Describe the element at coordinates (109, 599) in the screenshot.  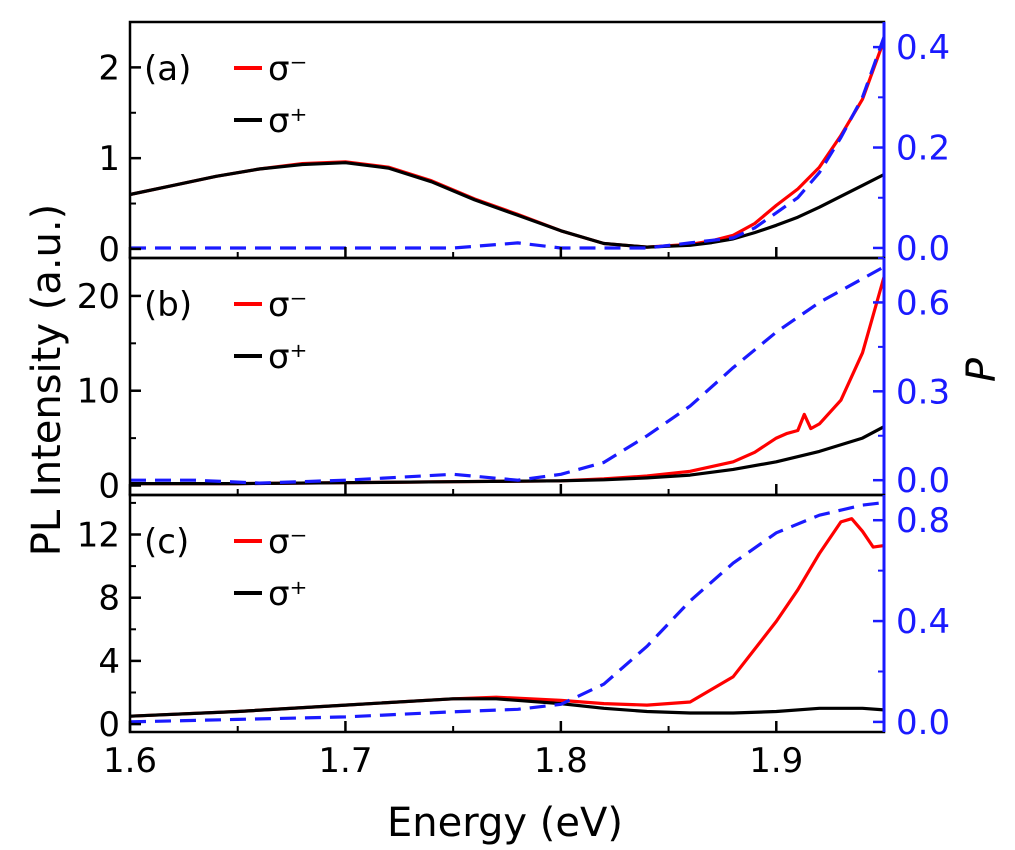
I see `left-tick-label: 8` at that location.